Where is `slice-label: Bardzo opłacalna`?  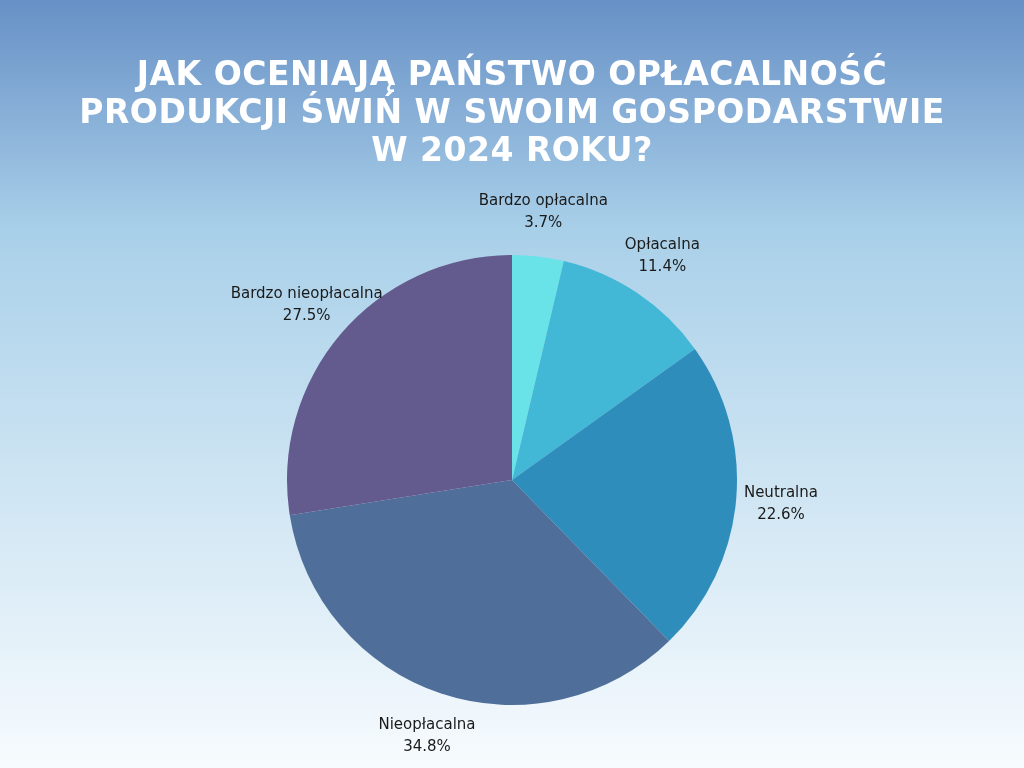
slice-label: Bardzo opłacalna is located at coordinates (543, 199).